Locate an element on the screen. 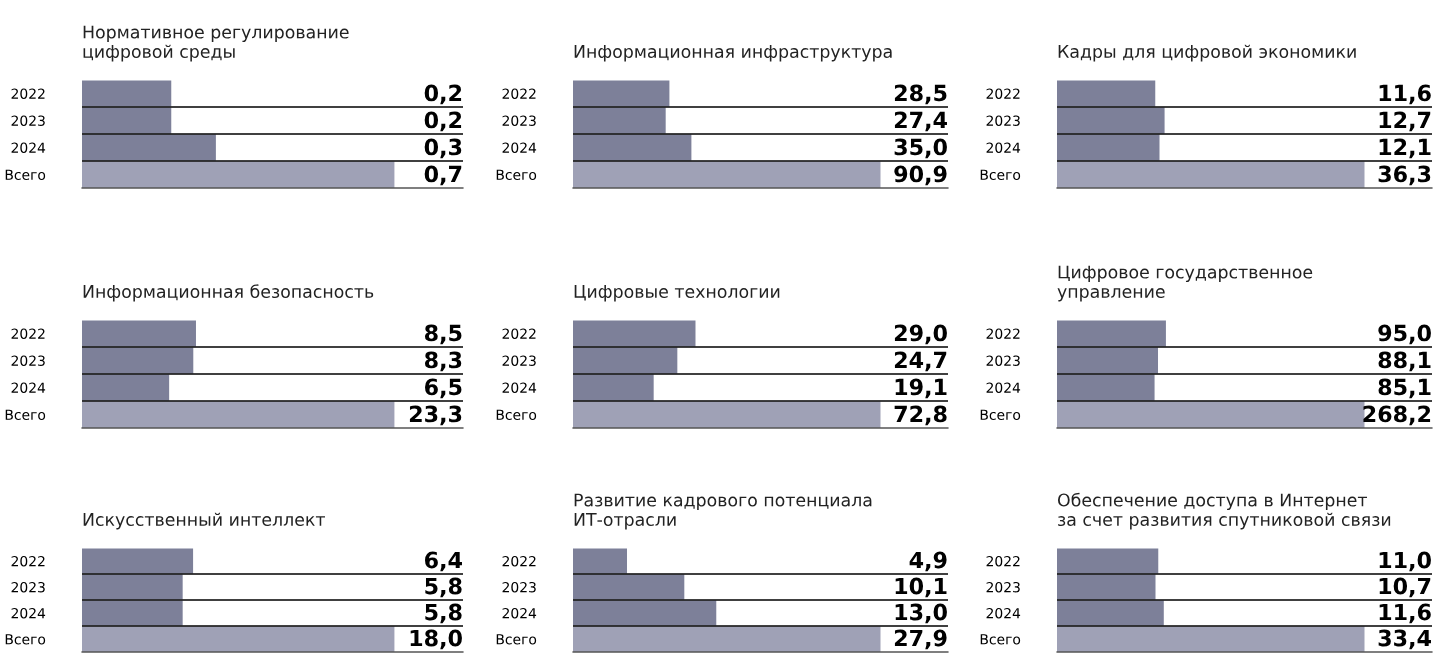  data-label: 13,0 is located at coordinates (921, 613).